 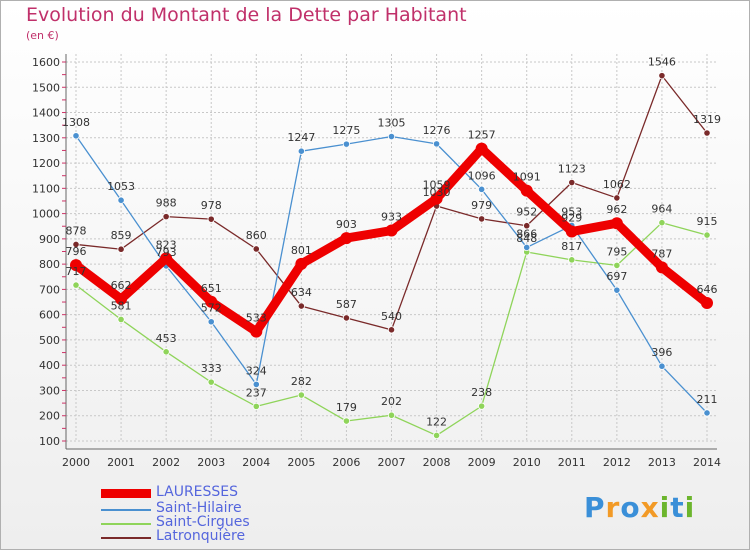 I want to click on y-tick-label: 900, so click(x=49, y=239).